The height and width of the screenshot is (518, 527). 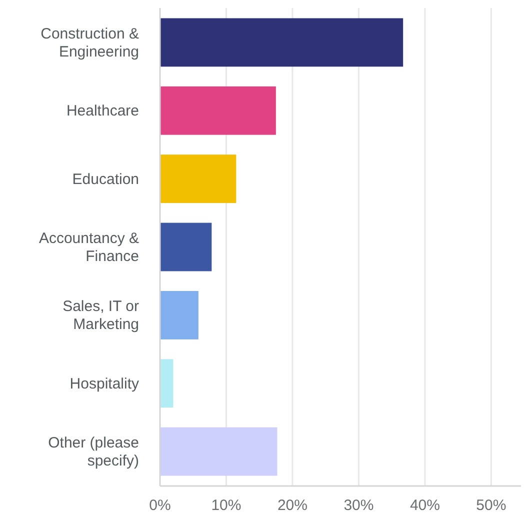 What do you see at coordinates (226, 505) in the screenshot?
I see `x-tick-label: 10%` at bounding box center [226, 505].